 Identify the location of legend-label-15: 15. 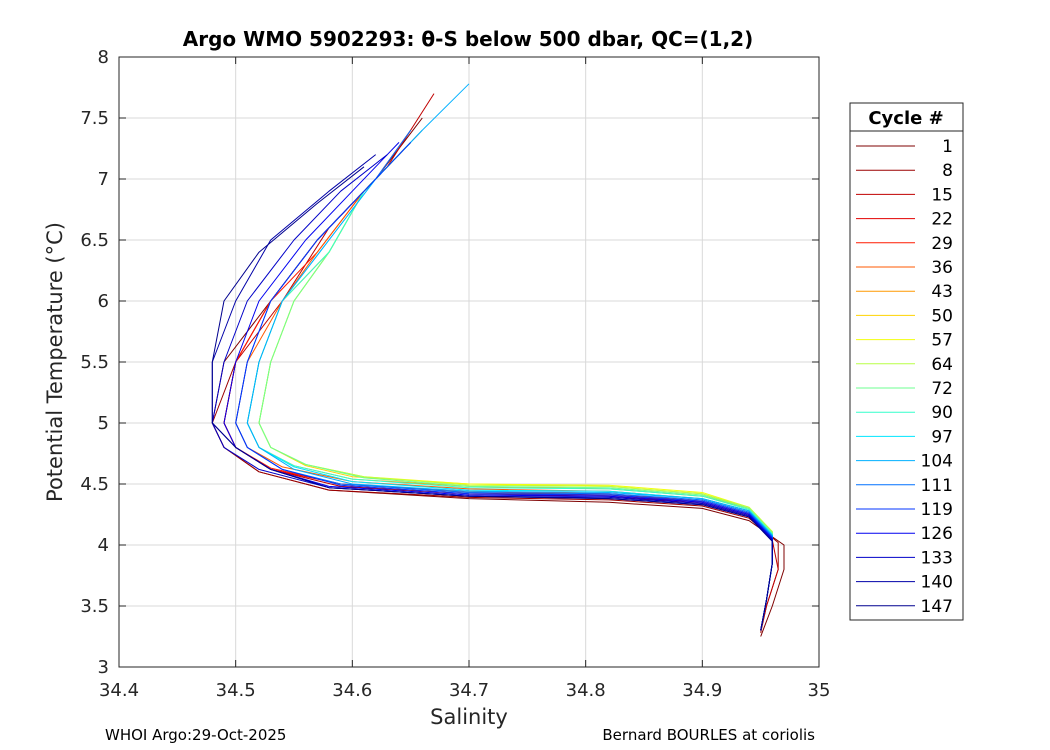
(942, 195).